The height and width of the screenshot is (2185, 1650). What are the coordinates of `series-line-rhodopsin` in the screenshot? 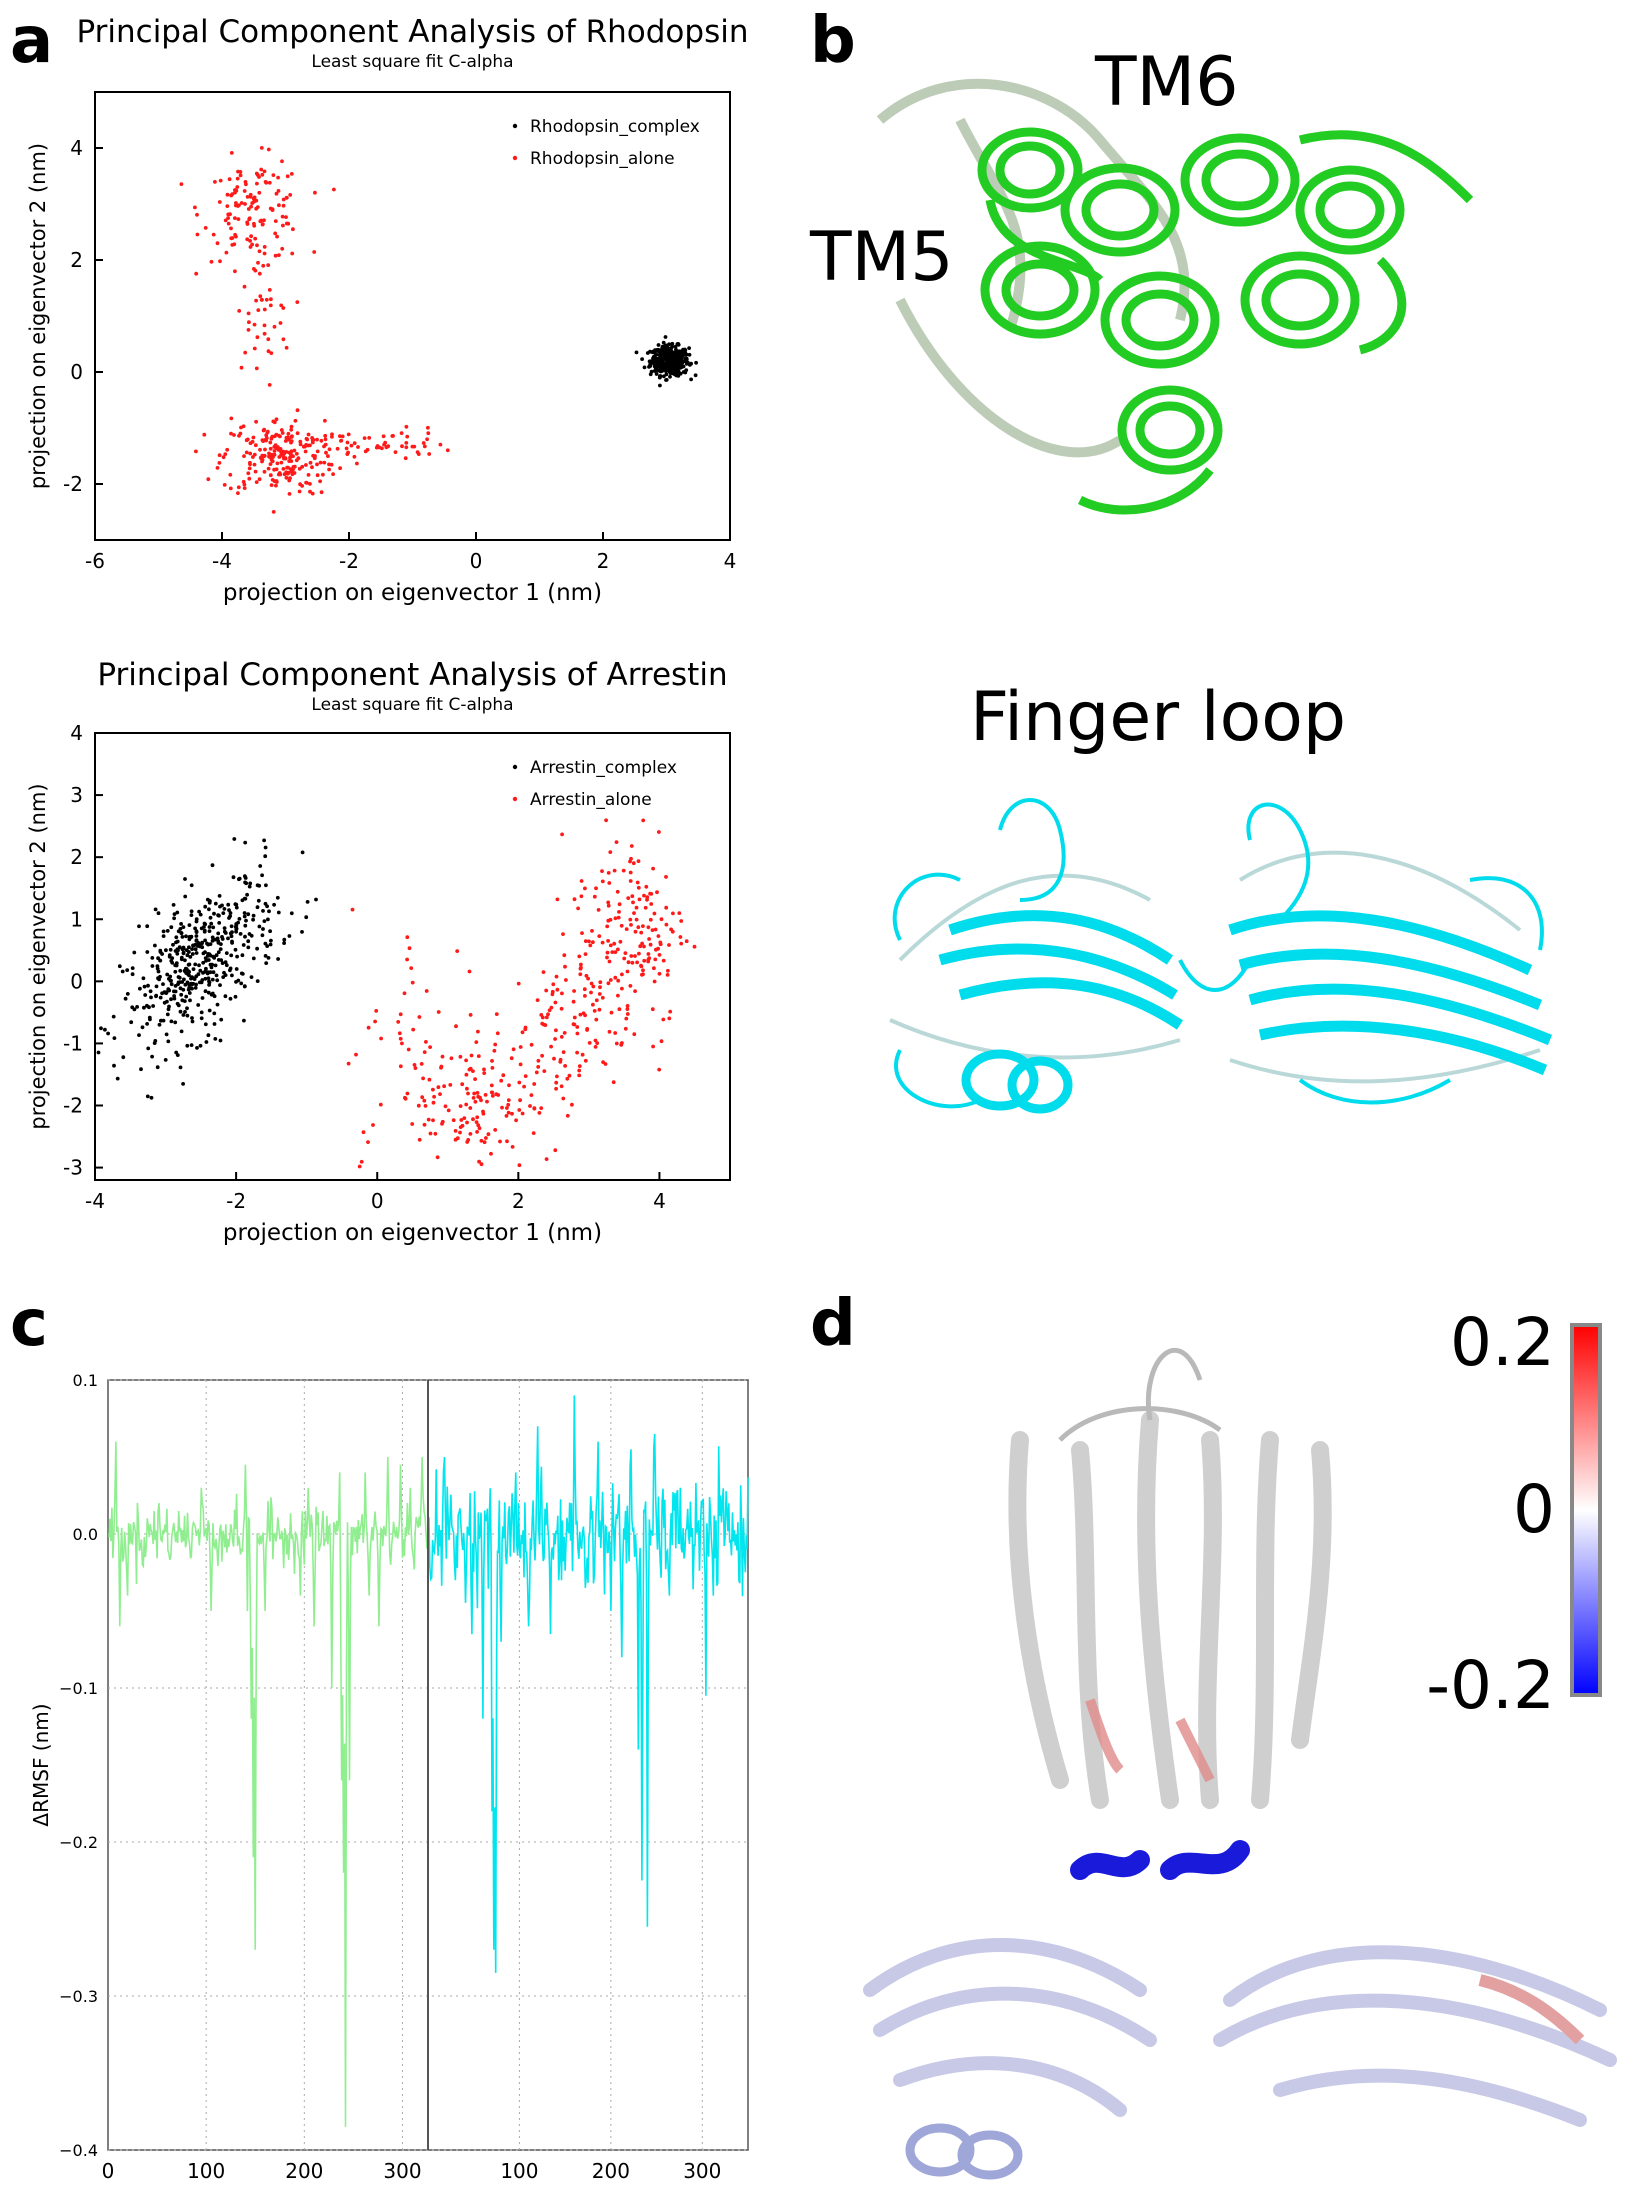 It's located at (268, 1784).